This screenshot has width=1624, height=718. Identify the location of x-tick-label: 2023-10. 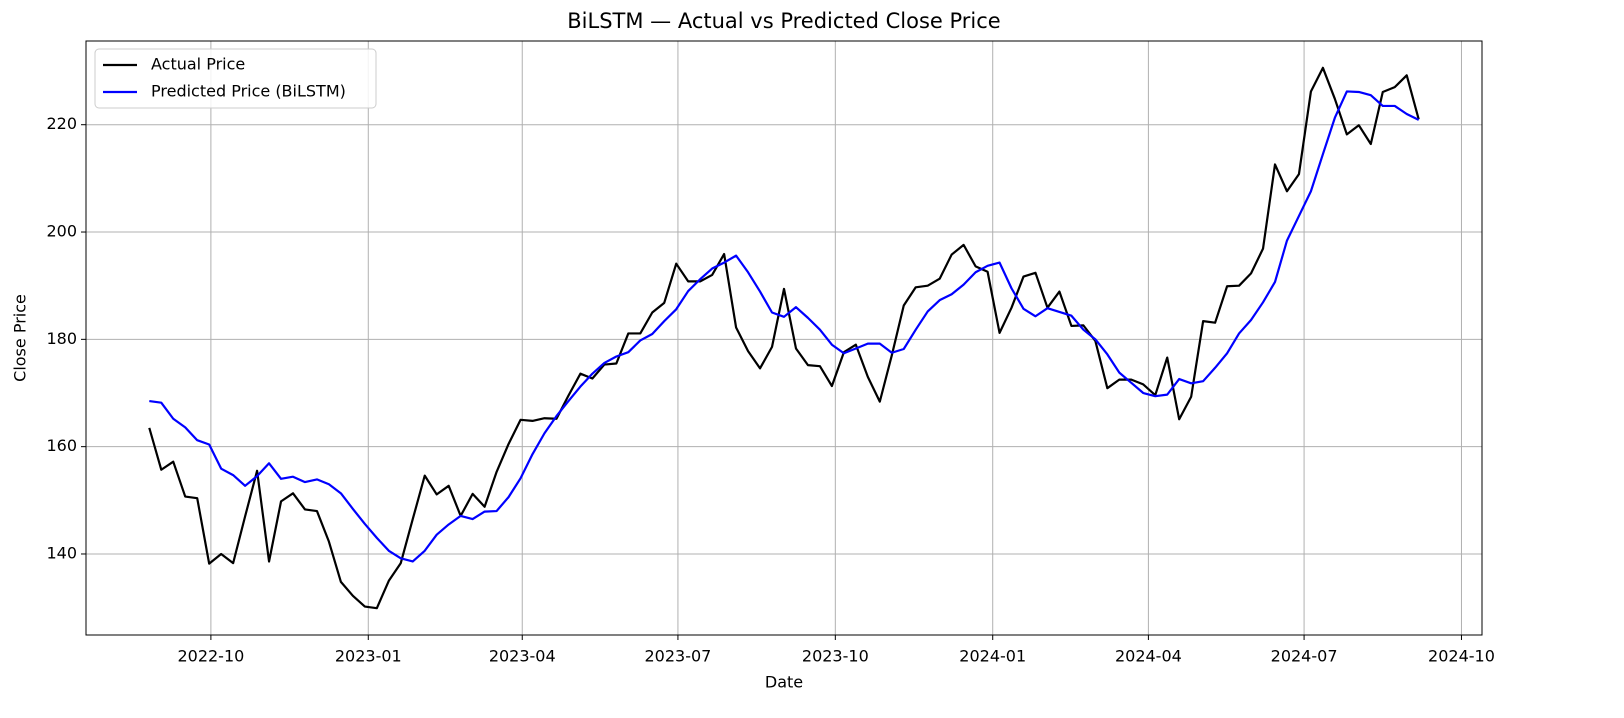
(835, 656).